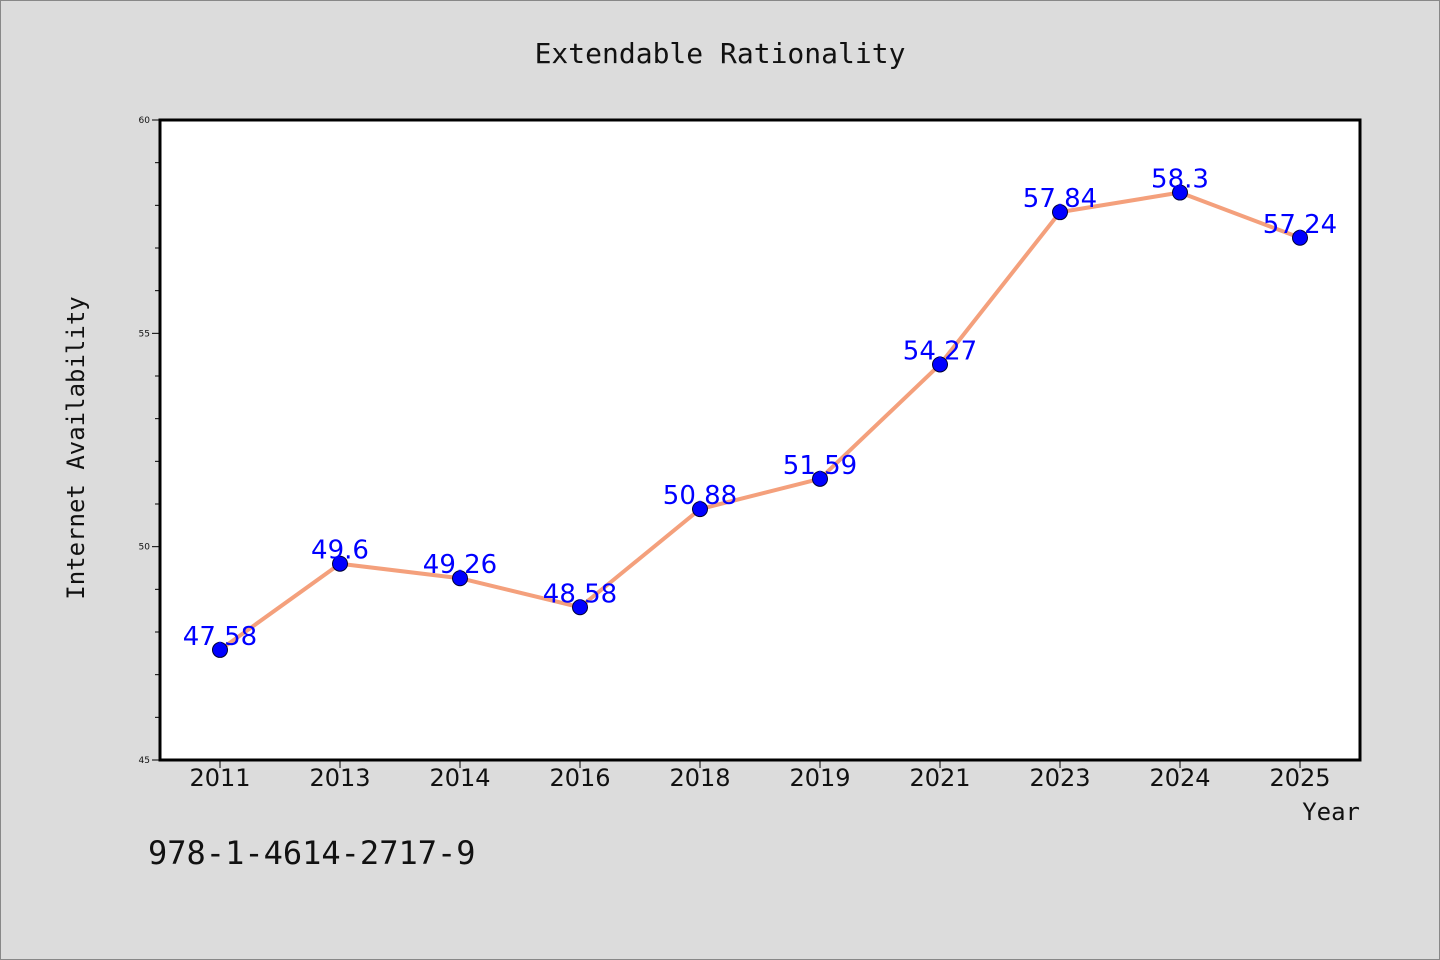  What do you see at coordinates (145, 121) in the screenshot?
I see `y-tick-label: 60` at bounding box center [145, 121].